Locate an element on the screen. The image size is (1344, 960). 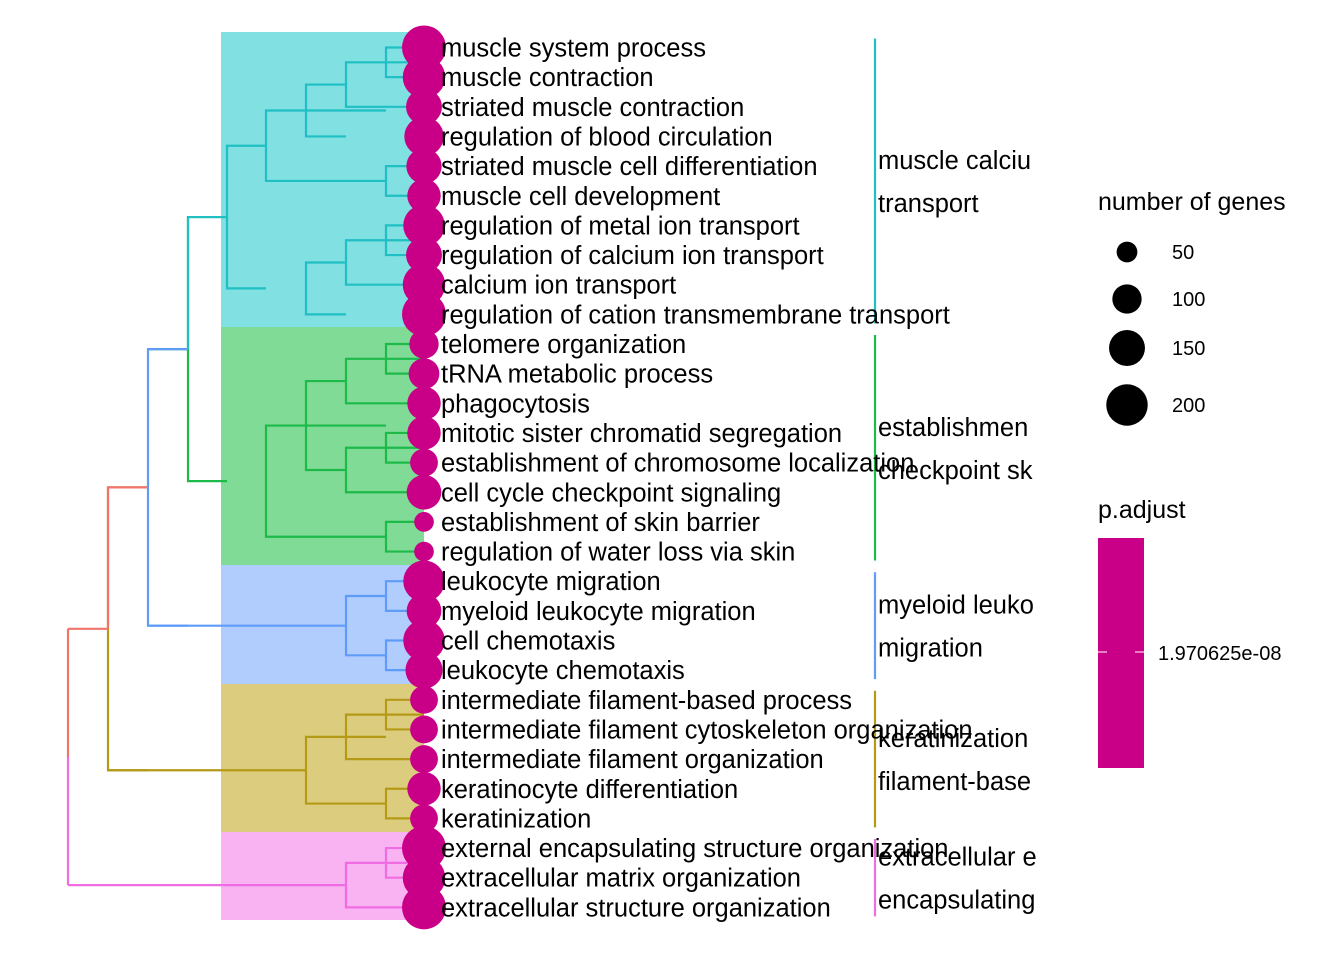
term-label: tRNA metabolic process is located at coordinates (577, 375).